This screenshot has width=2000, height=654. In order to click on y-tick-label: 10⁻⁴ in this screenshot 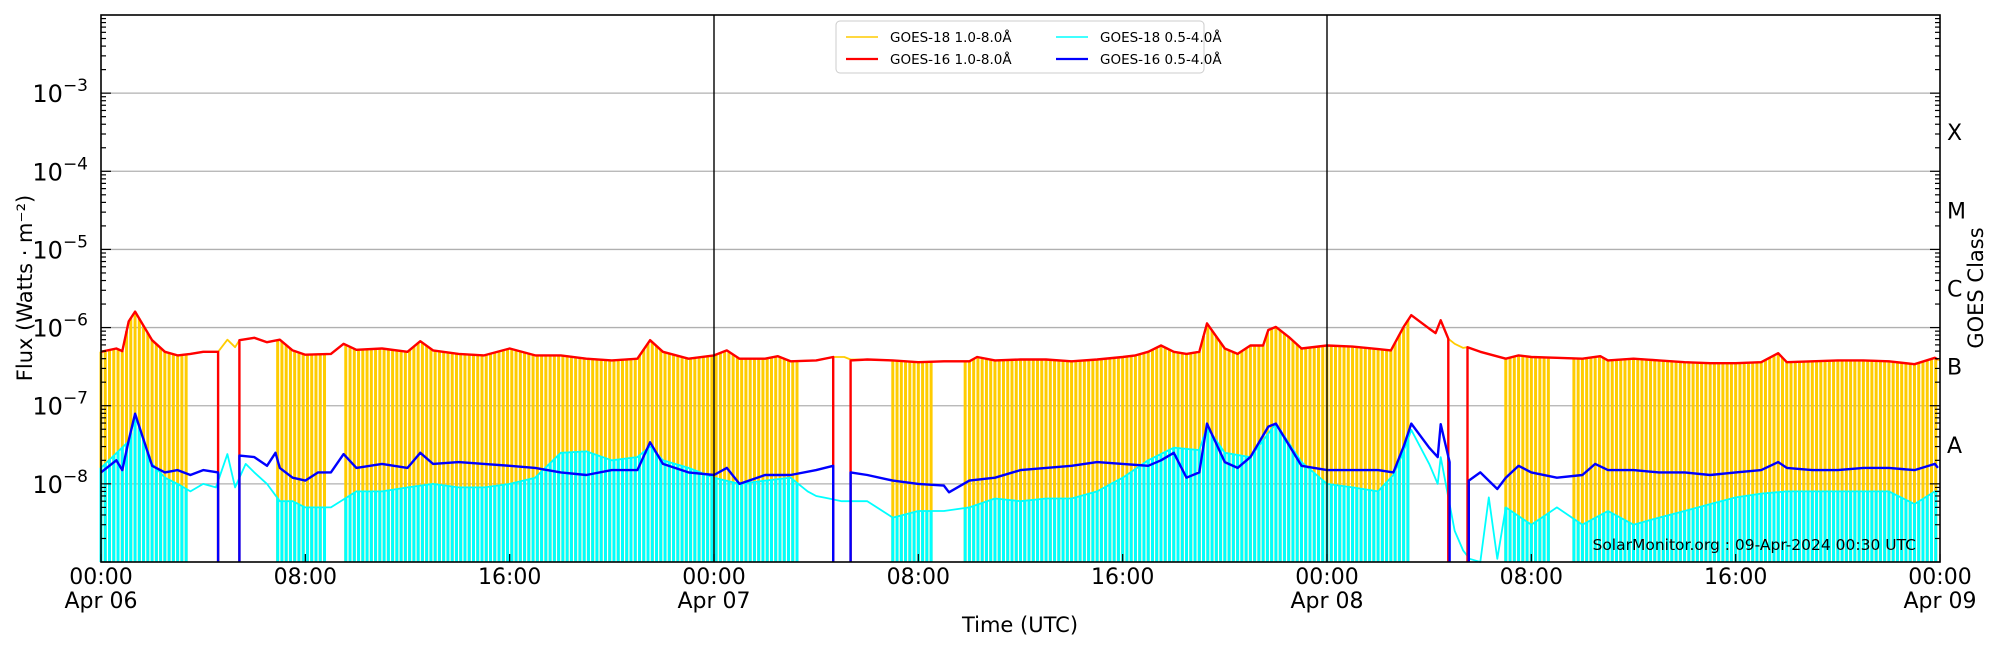, I will do `click(60, 170)`.